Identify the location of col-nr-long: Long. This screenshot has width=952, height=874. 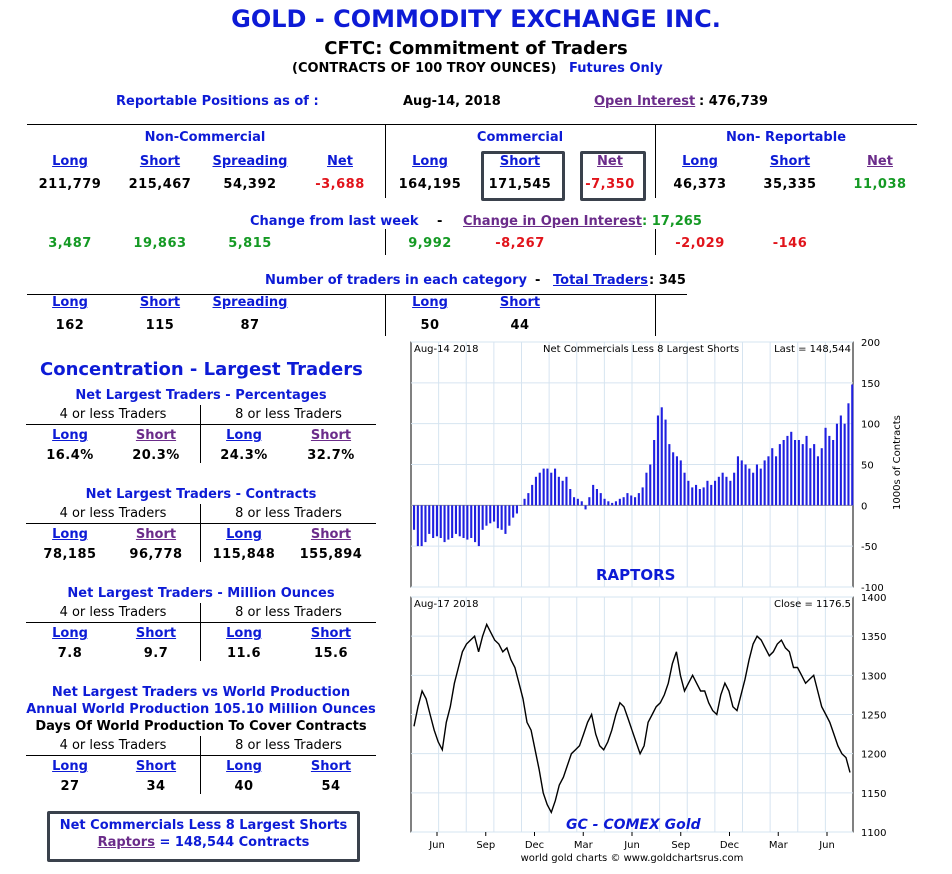
(700, 161).